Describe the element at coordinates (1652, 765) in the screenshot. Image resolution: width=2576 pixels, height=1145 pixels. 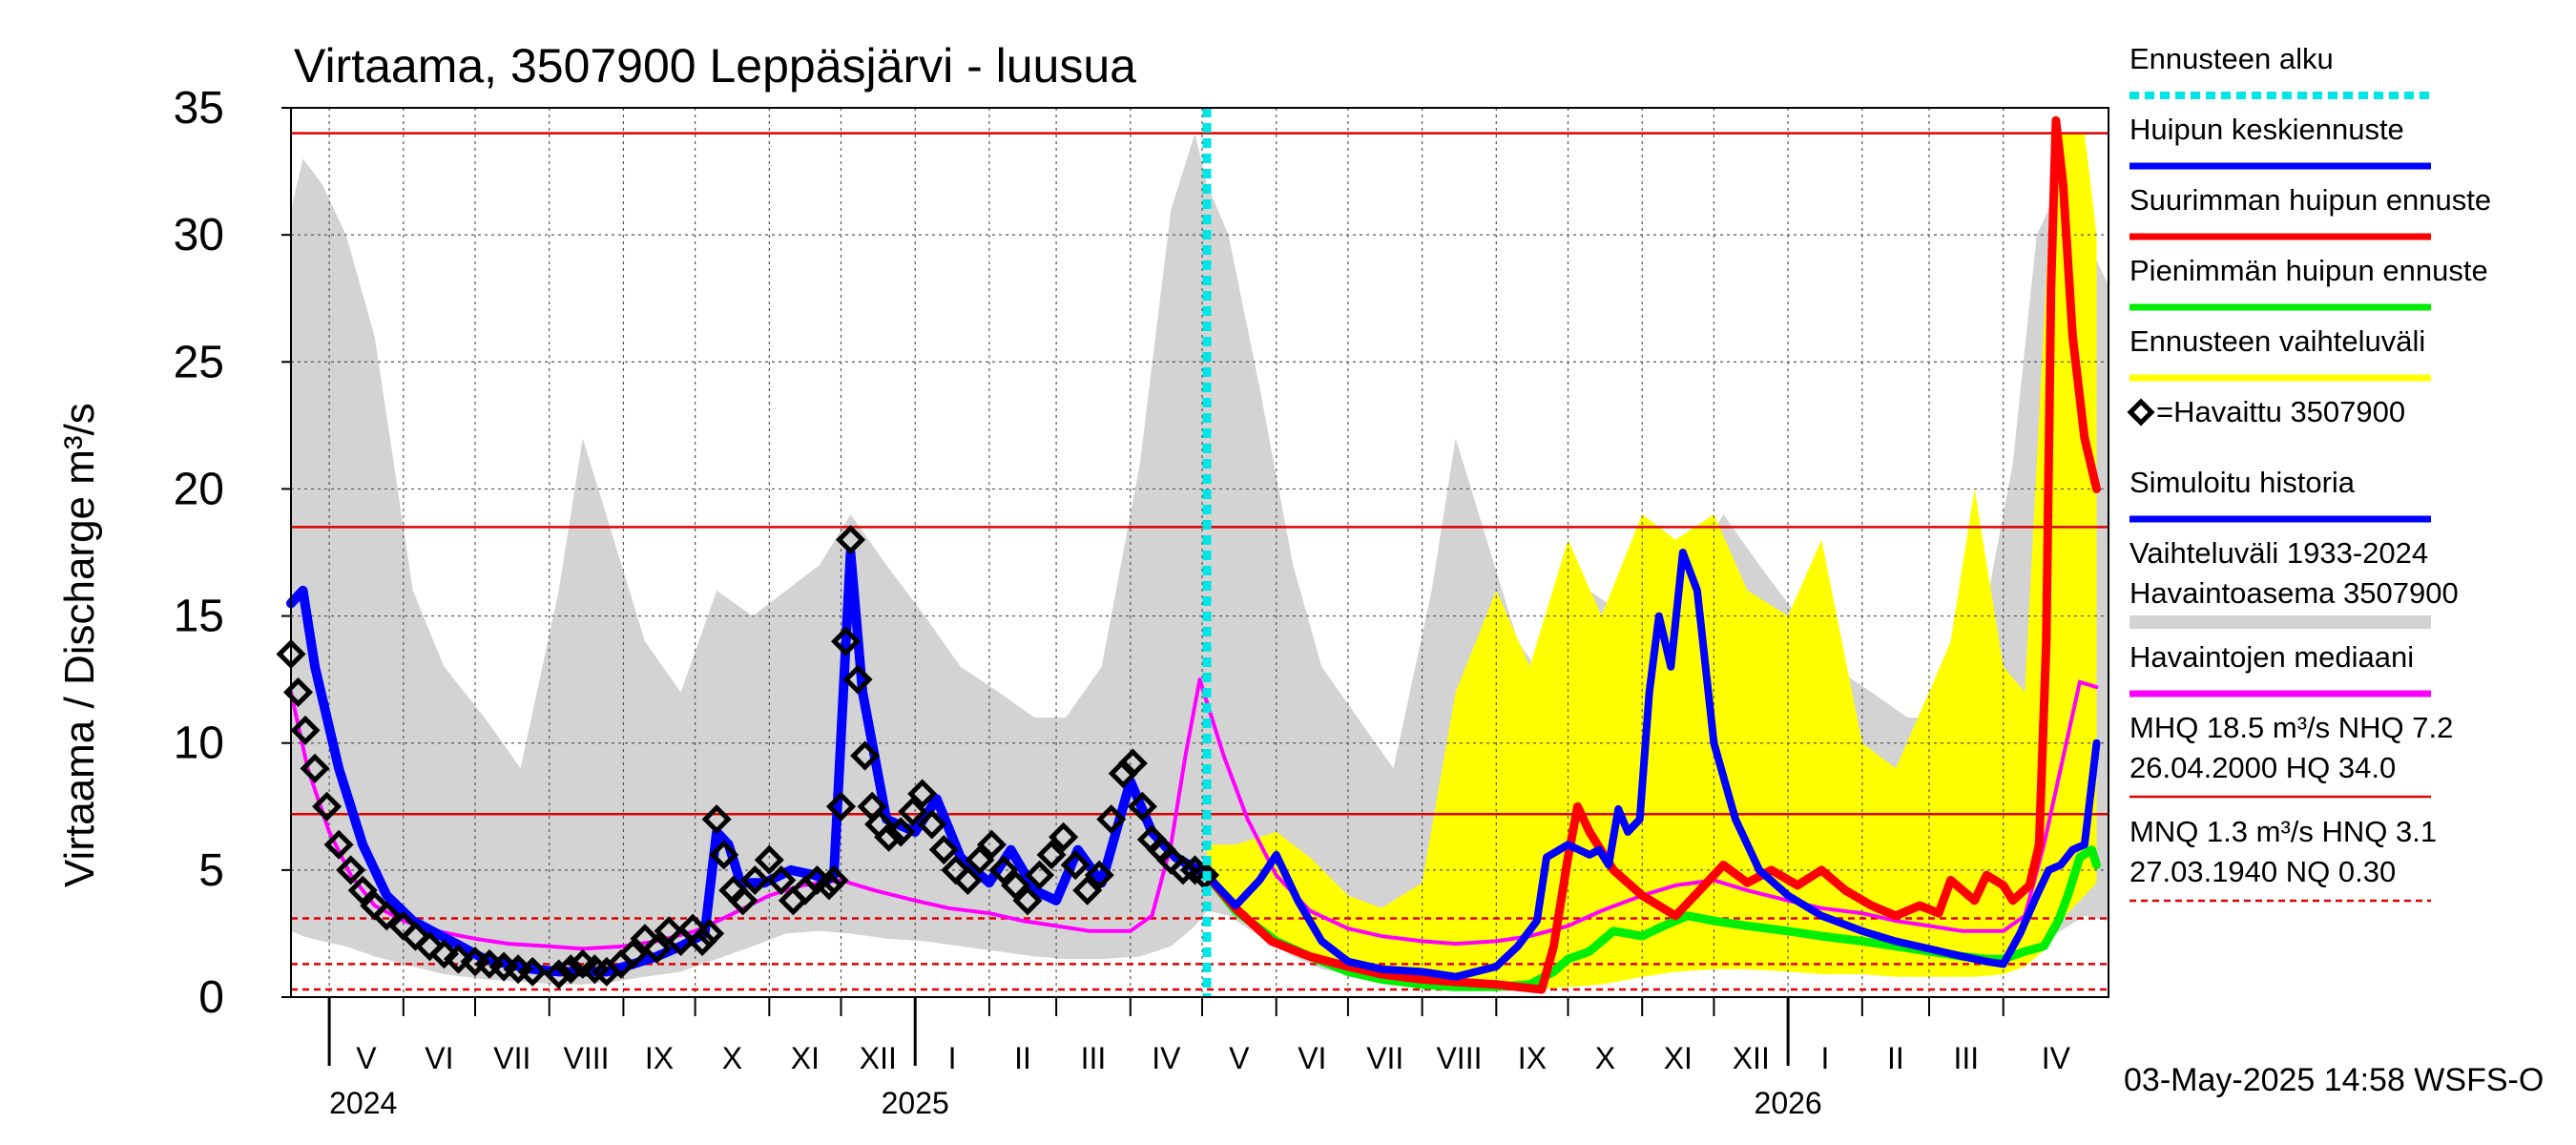
I see `mean-peak-line` at that location.